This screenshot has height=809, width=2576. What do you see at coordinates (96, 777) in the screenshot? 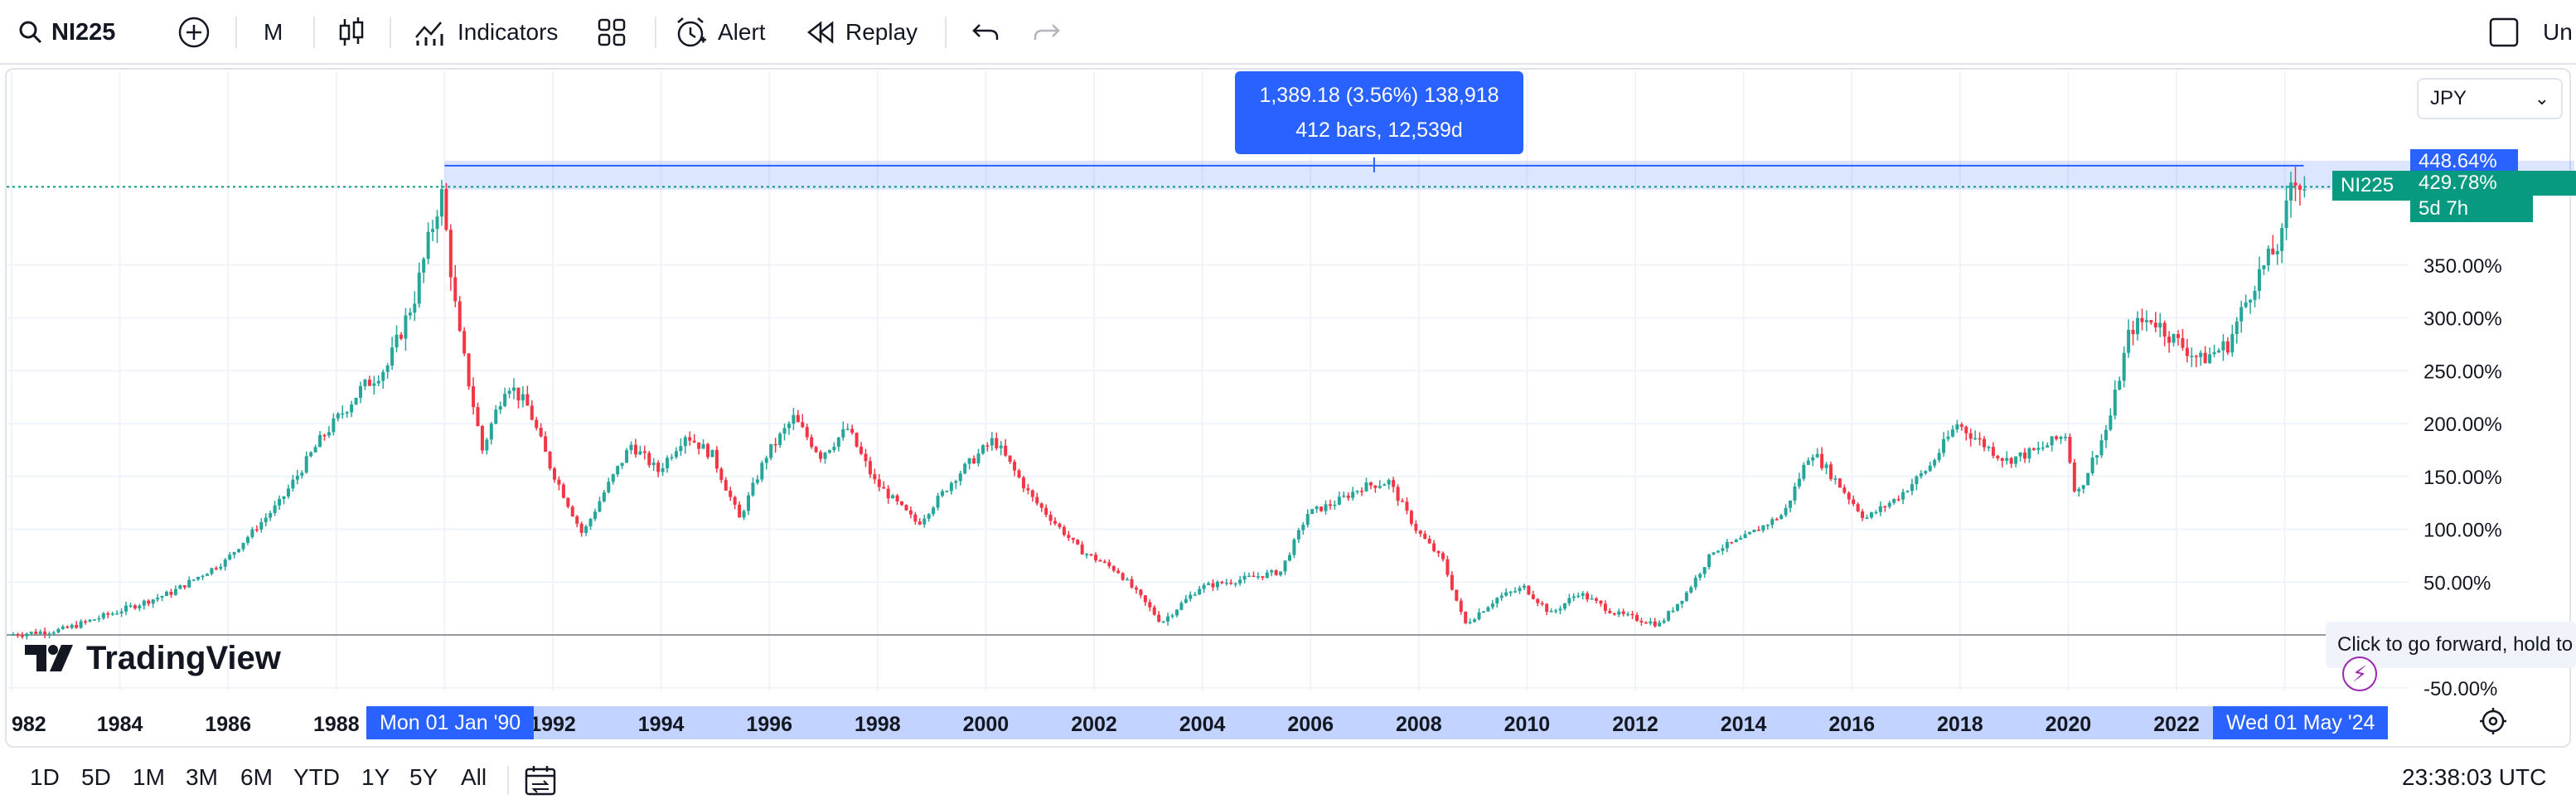
I see `range-5d-button: 5D` at bounding box center [96, 777].